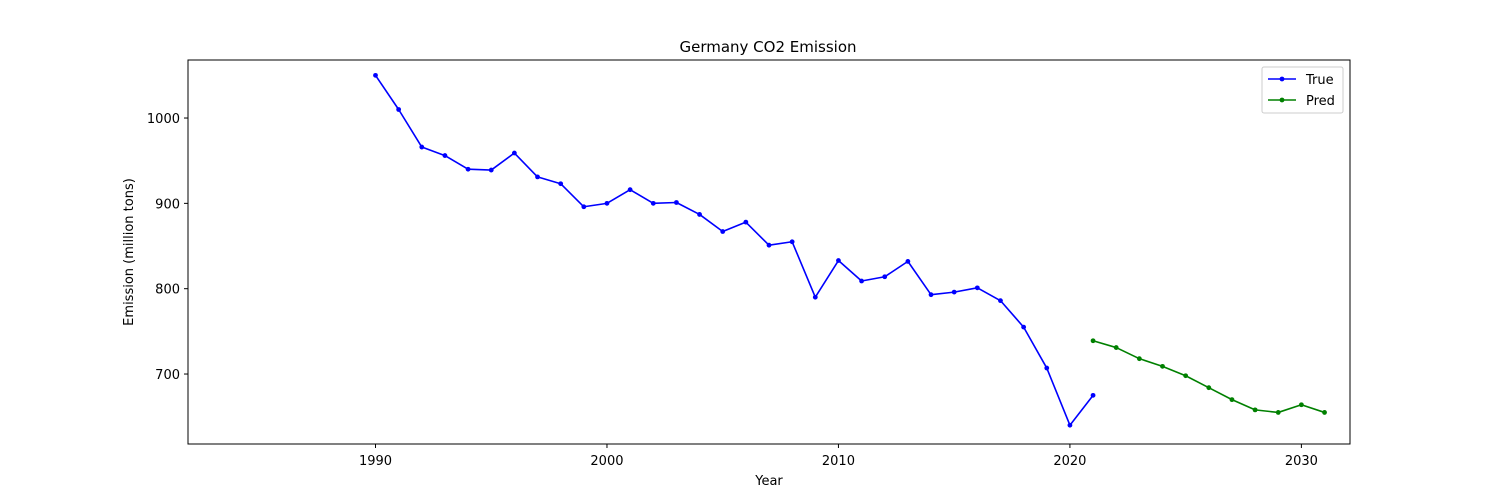  I want to click on y-tick-label: 800, so click(167, 290).